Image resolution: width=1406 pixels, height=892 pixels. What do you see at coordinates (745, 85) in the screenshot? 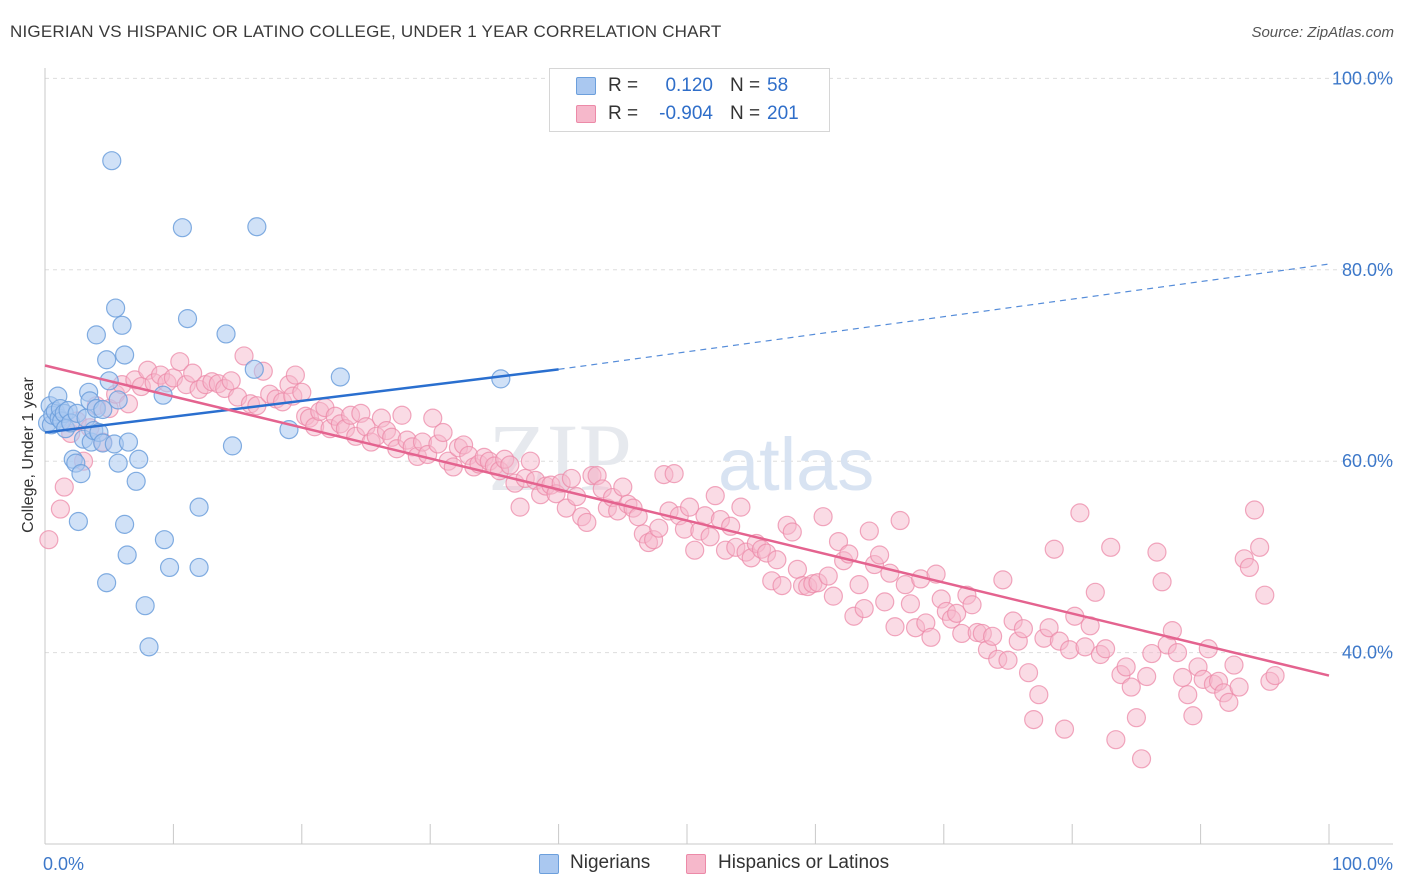
I see `legend-n-label: N =` at bounding box center [745, 85].